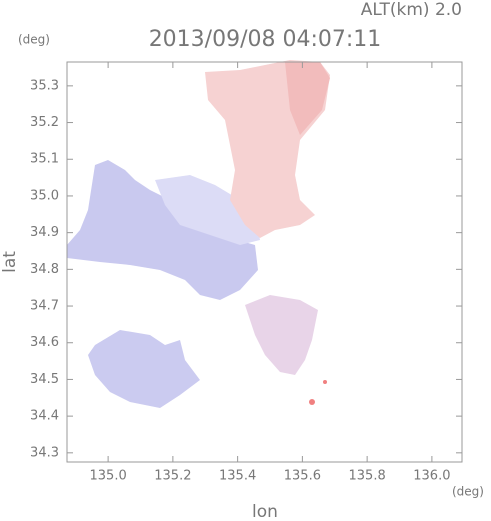  Describe the element at coordinates (307, 98) in the screenshot. I see `echo-pink-core` at that location.